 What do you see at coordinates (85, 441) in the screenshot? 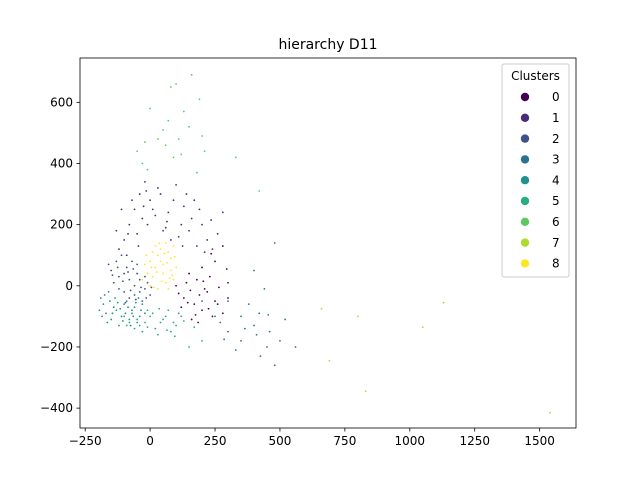
I see `x-tick-label: −250` at bounding box center [85, 441].